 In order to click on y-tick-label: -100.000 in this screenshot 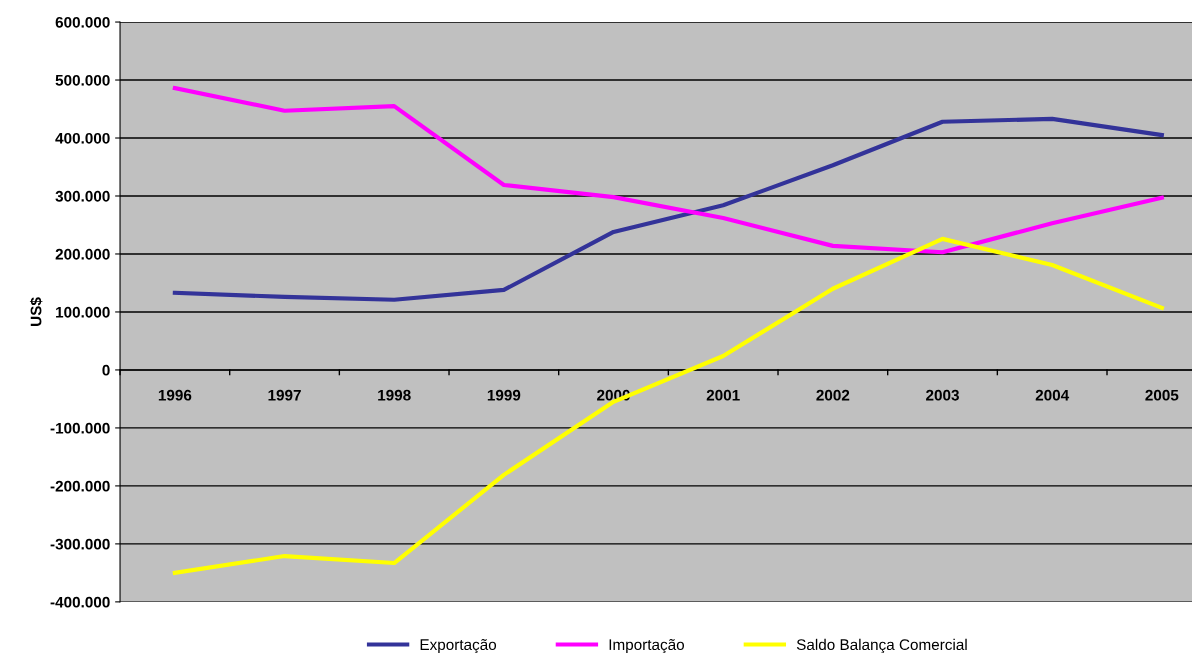, I will do `click(80, 428)`.